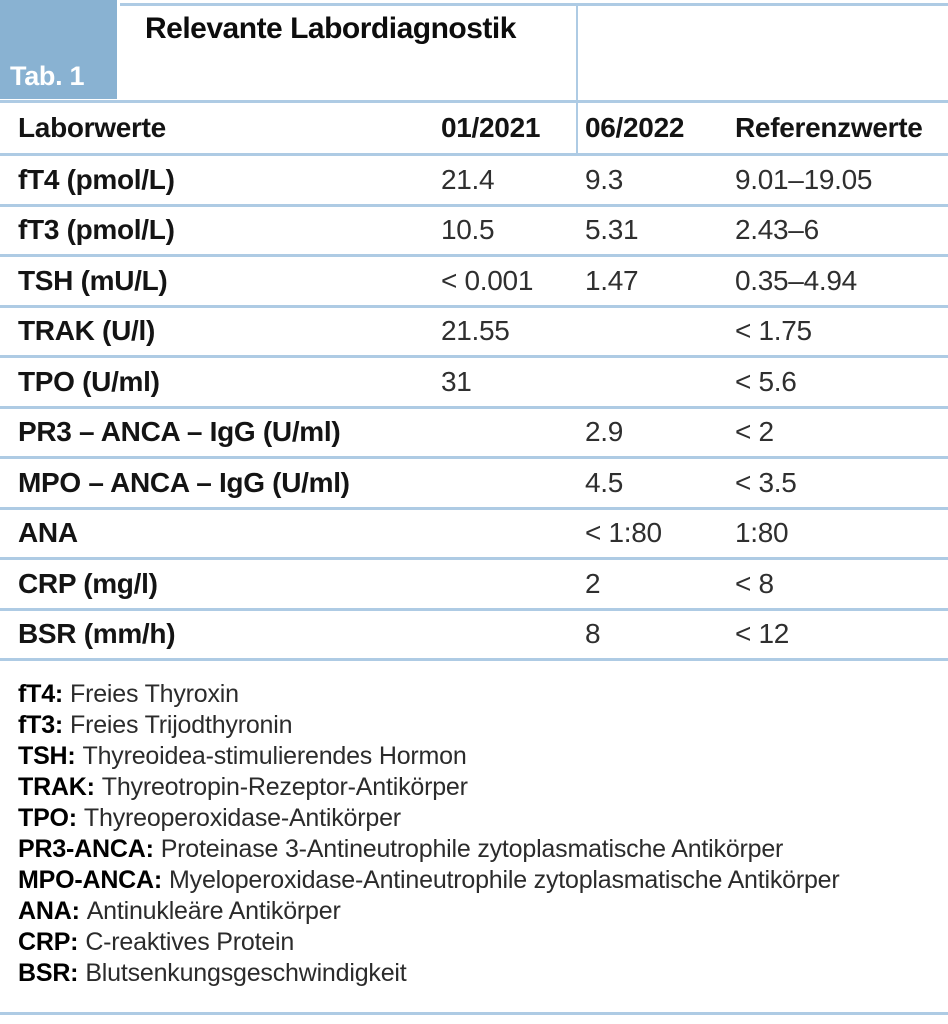  I want to click on column-header-referenzwerte: Referenzwerte, so click(829, 127).